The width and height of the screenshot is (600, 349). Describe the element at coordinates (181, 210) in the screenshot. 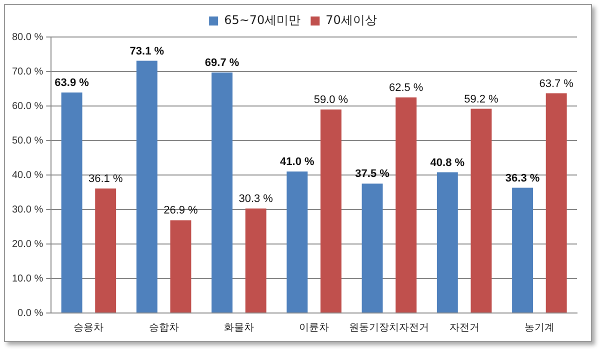

I see `data-label: 26.9 %` at that location.